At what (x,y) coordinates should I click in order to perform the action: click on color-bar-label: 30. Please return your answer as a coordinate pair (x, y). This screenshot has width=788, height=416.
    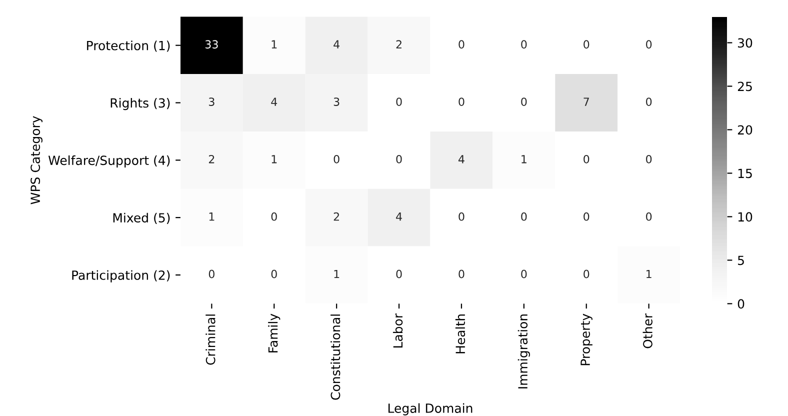
    Looking at the image, I should click on (745, 43).